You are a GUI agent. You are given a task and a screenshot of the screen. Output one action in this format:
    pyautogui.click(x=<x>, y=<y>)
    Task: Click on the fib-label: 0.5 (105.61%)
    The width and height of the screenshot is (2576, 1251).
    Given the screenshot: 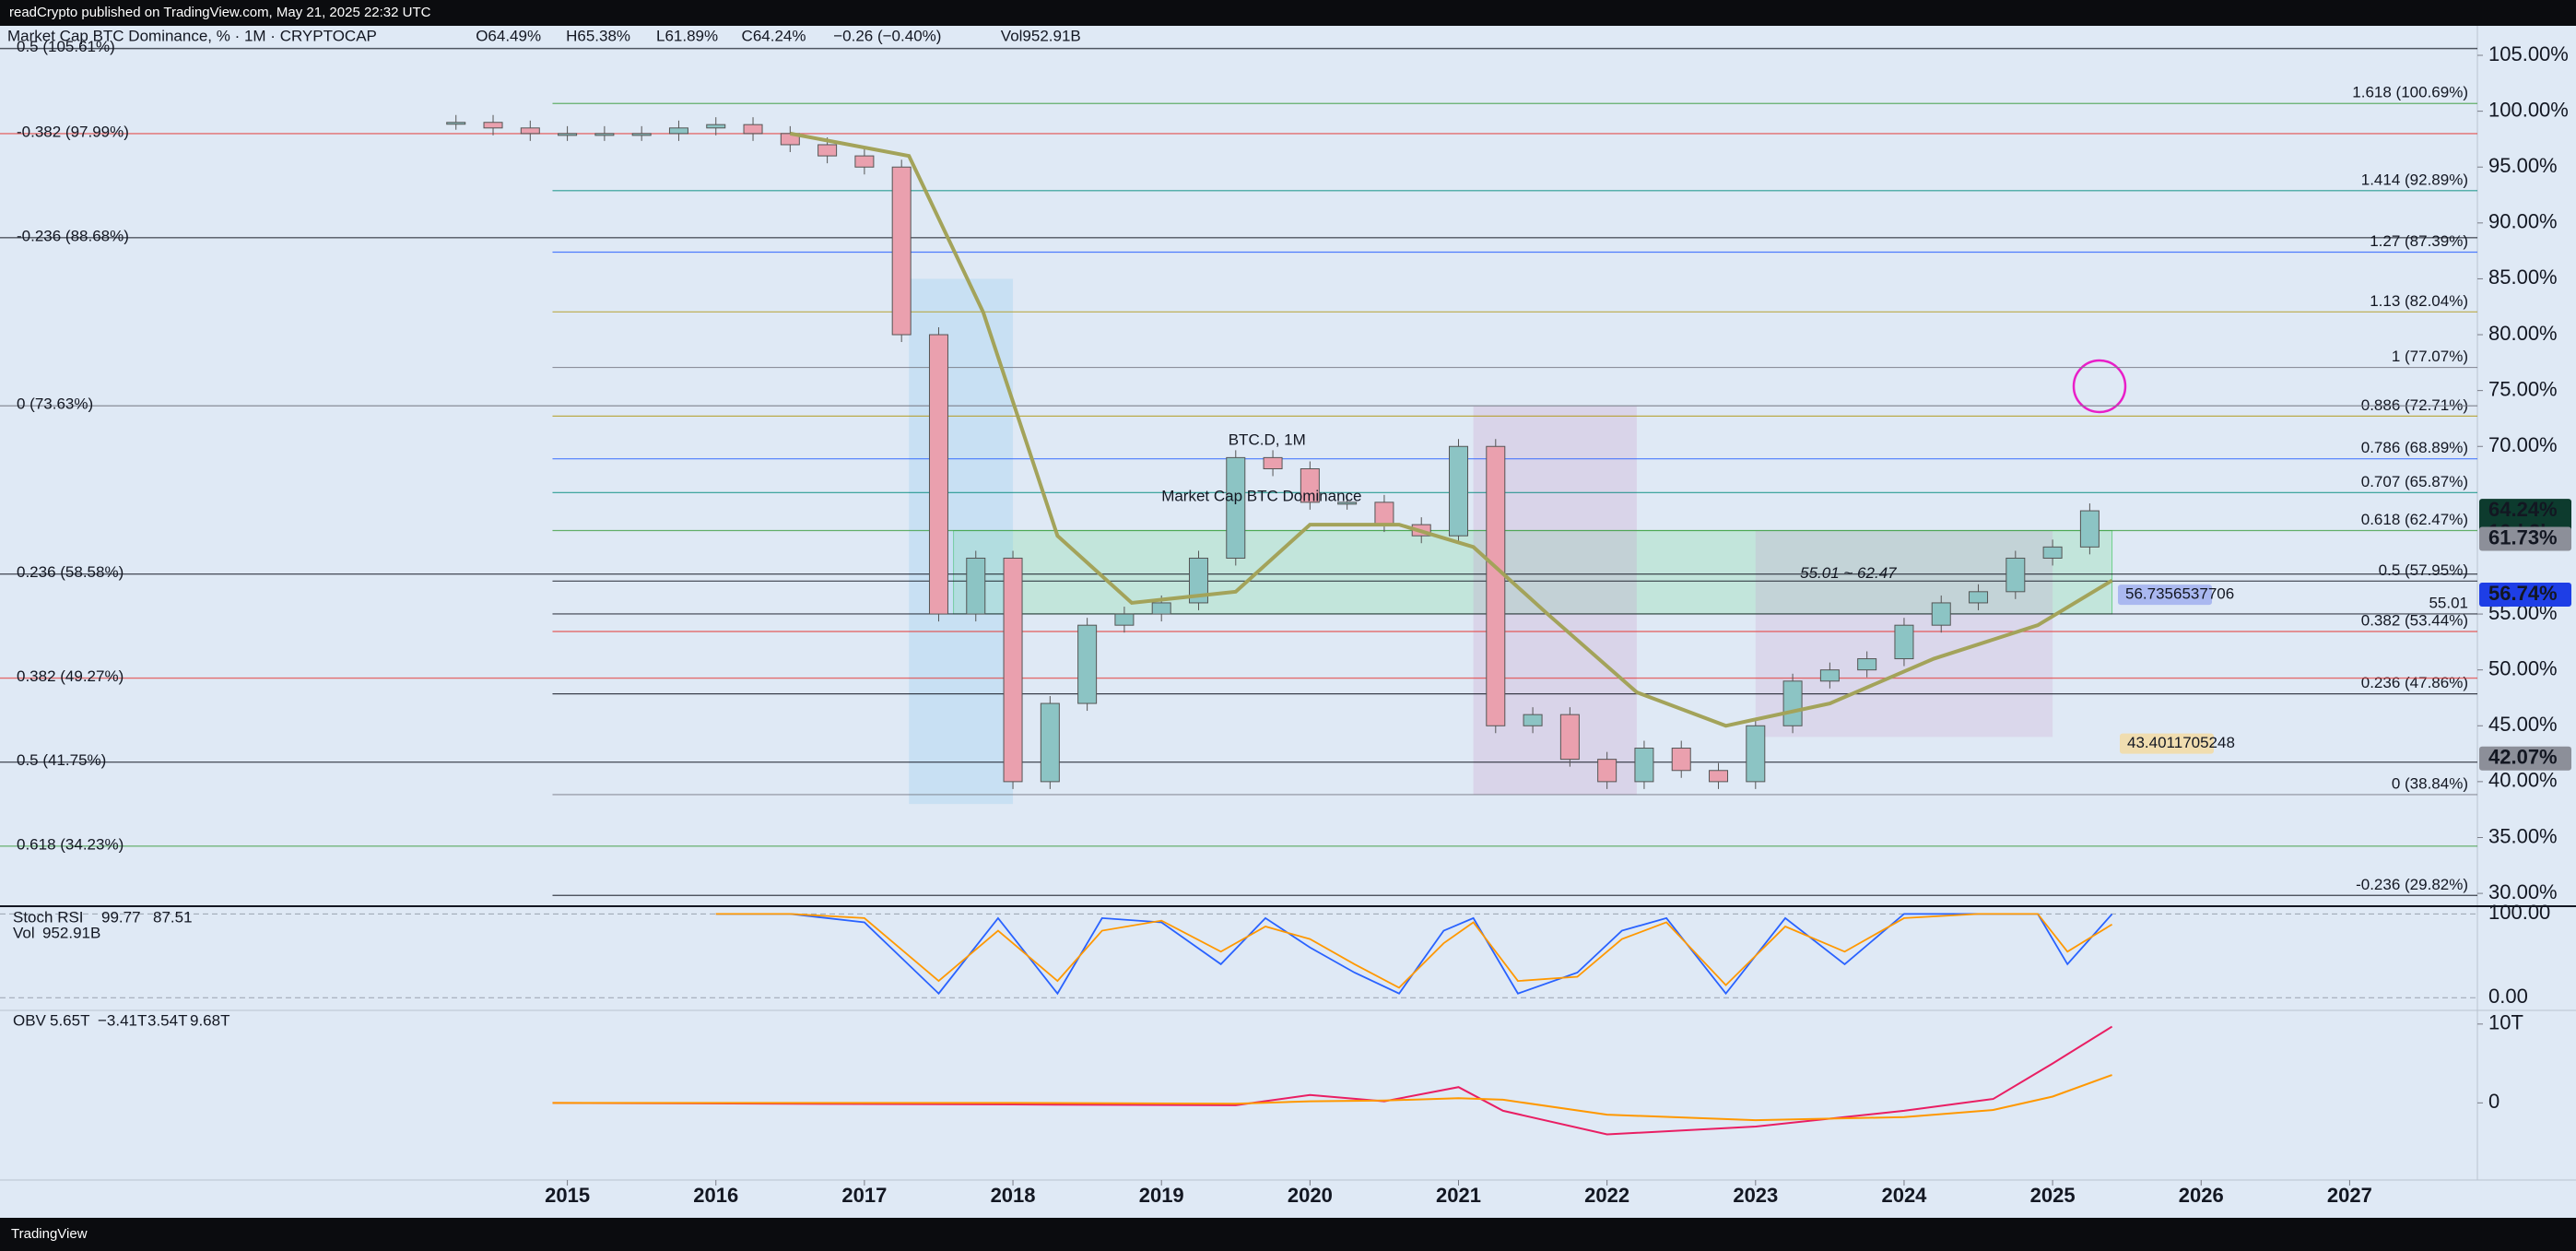 What is the action you would take?
    pyautogui.click(x=66, y=46)
    